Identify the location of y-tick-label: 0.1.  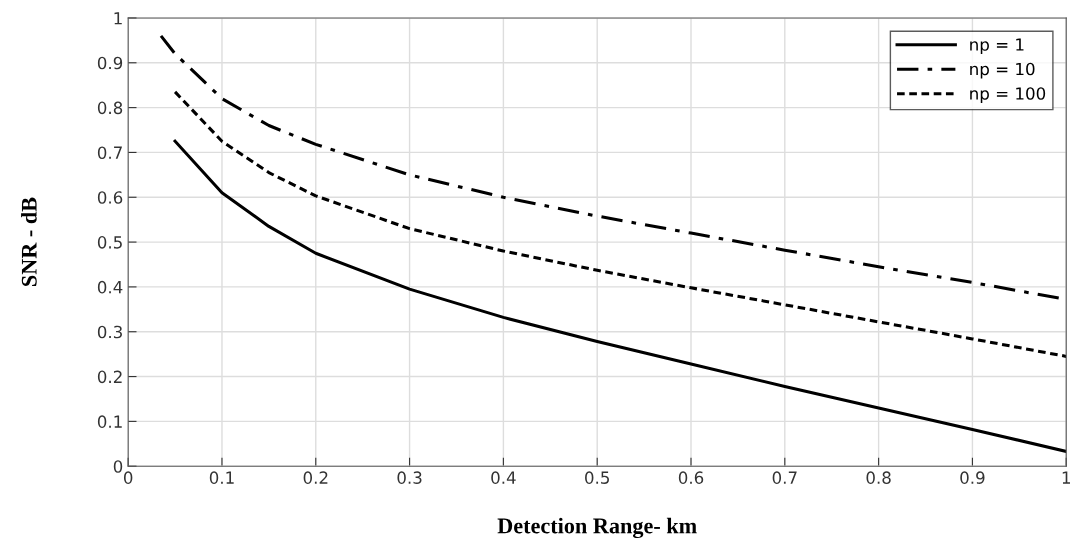
(109, 421).